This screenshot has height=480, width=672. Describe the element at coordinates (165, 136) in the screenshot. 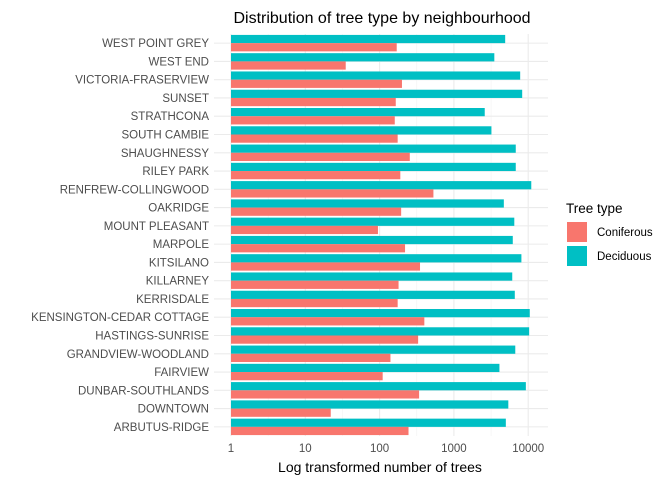

I see `y-tick-label: SOUTH CAMBIE` at that location.